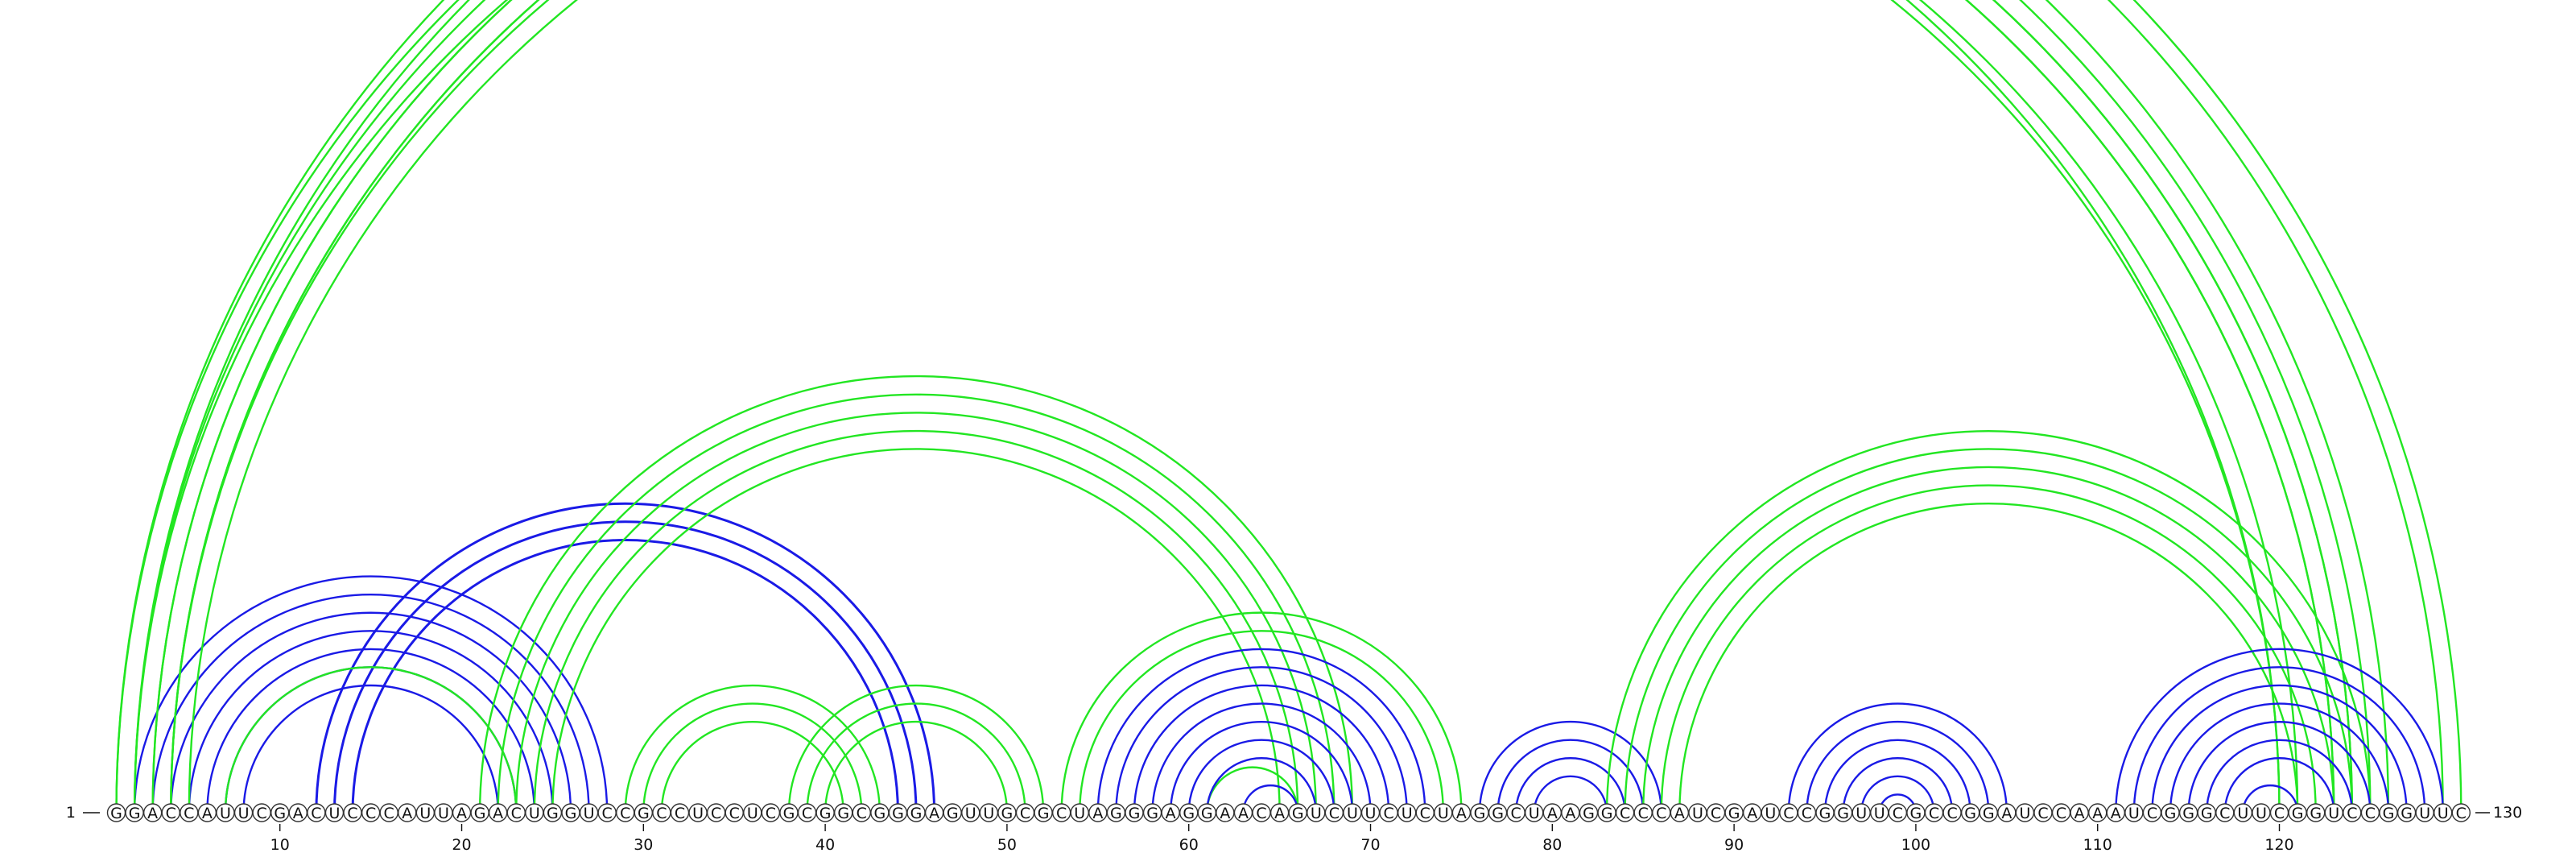  Describe the element at coordinates (825, 845) in the screenshot. I see `tick-label: 40` at that location.